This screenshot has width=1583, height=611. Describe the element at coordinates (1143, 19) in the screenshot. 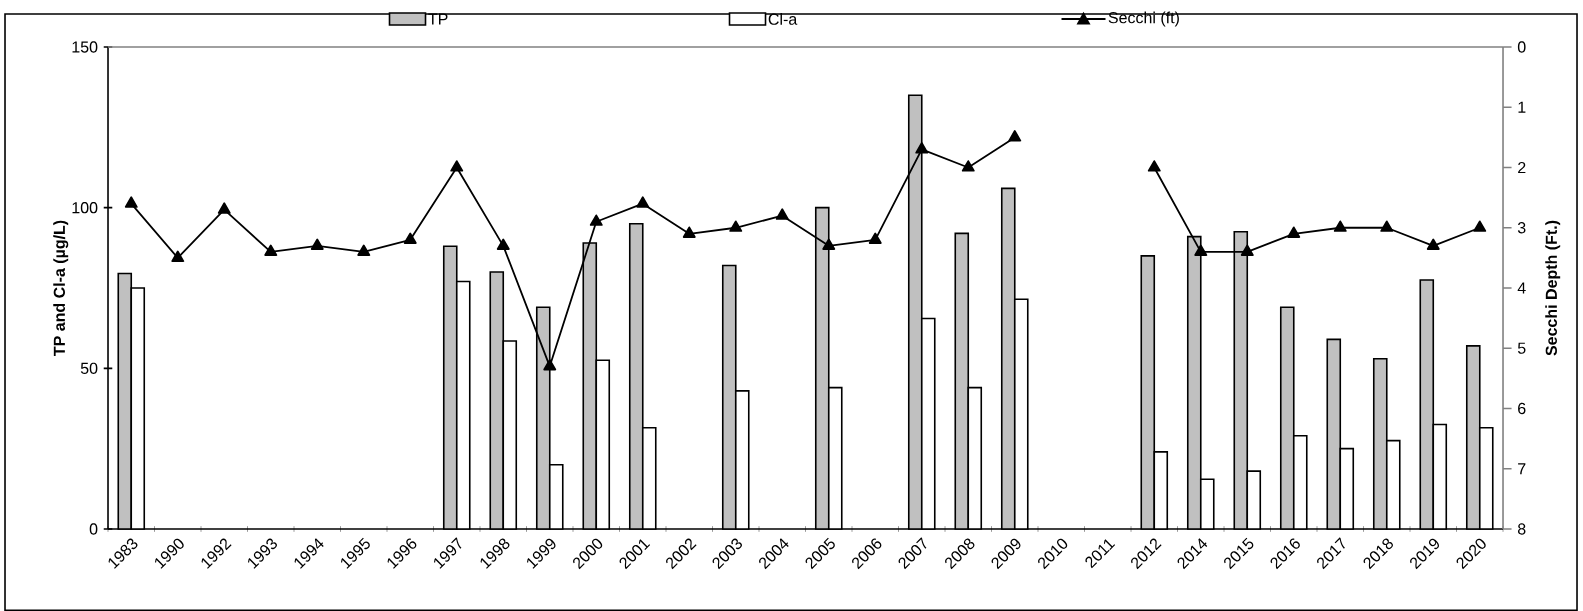

I see `legend-label: Secchi (ft)` at that location.